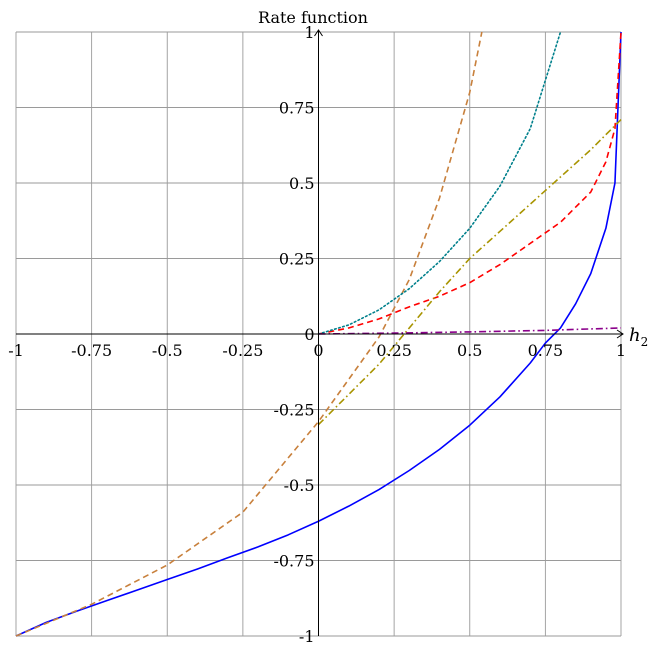  I want to click on x-tick-label: 0.25, so click(394, 350).